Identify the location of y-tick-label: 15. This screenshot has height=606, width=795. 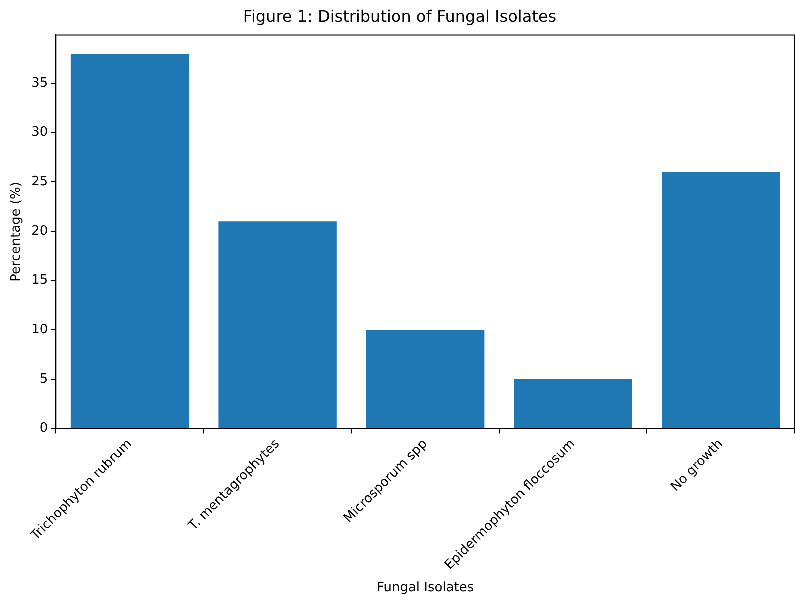
(40, 280).